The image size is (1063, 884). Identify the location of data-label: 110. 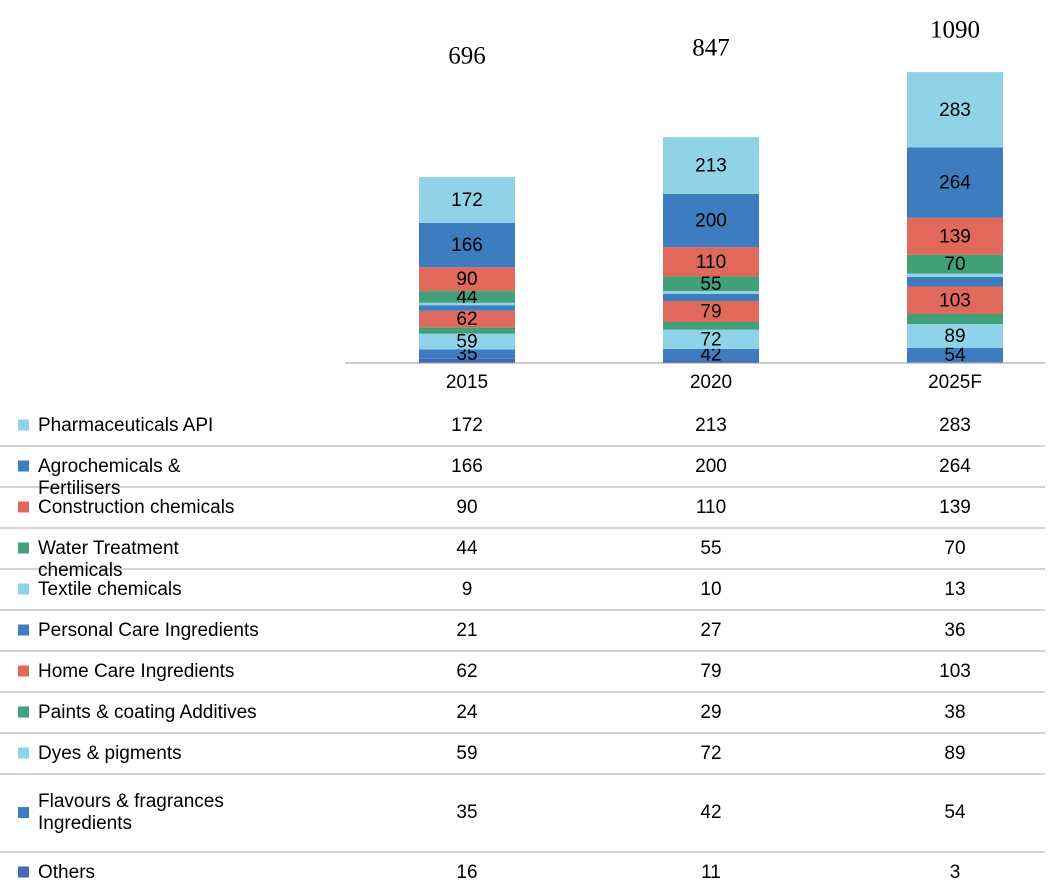
(711, 262).